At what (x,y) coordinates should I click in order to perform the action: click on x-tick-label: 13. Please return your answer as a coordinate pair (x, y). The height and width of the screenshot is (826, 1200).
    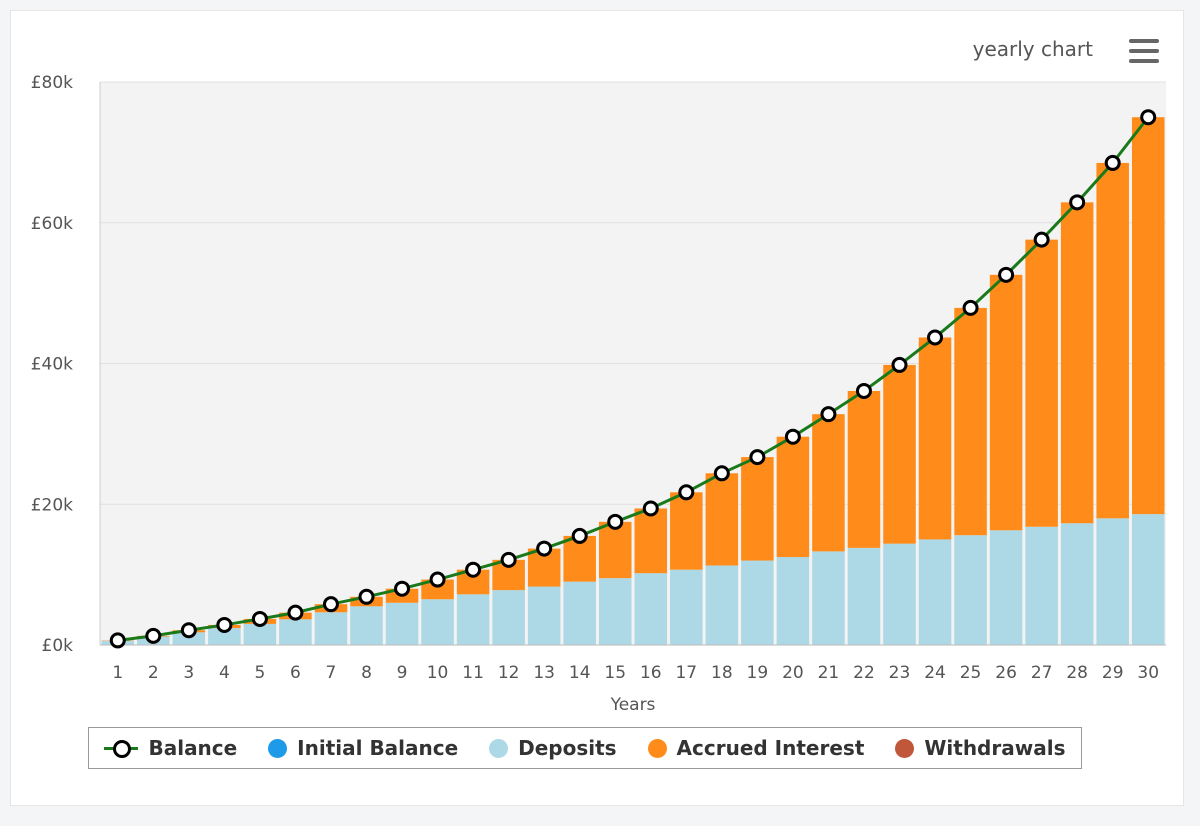
    Looking at the image, I should click on (544, 673).